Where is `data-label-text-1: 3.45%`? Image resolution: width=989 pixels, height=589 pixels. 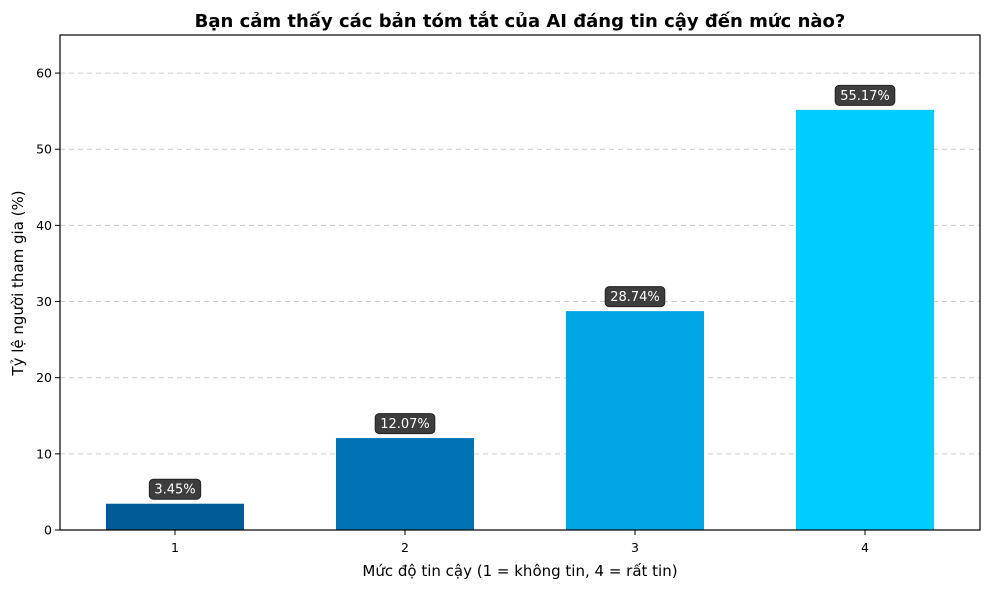
data-label-text-1: 3.45% is located at coordinates (174, 490).